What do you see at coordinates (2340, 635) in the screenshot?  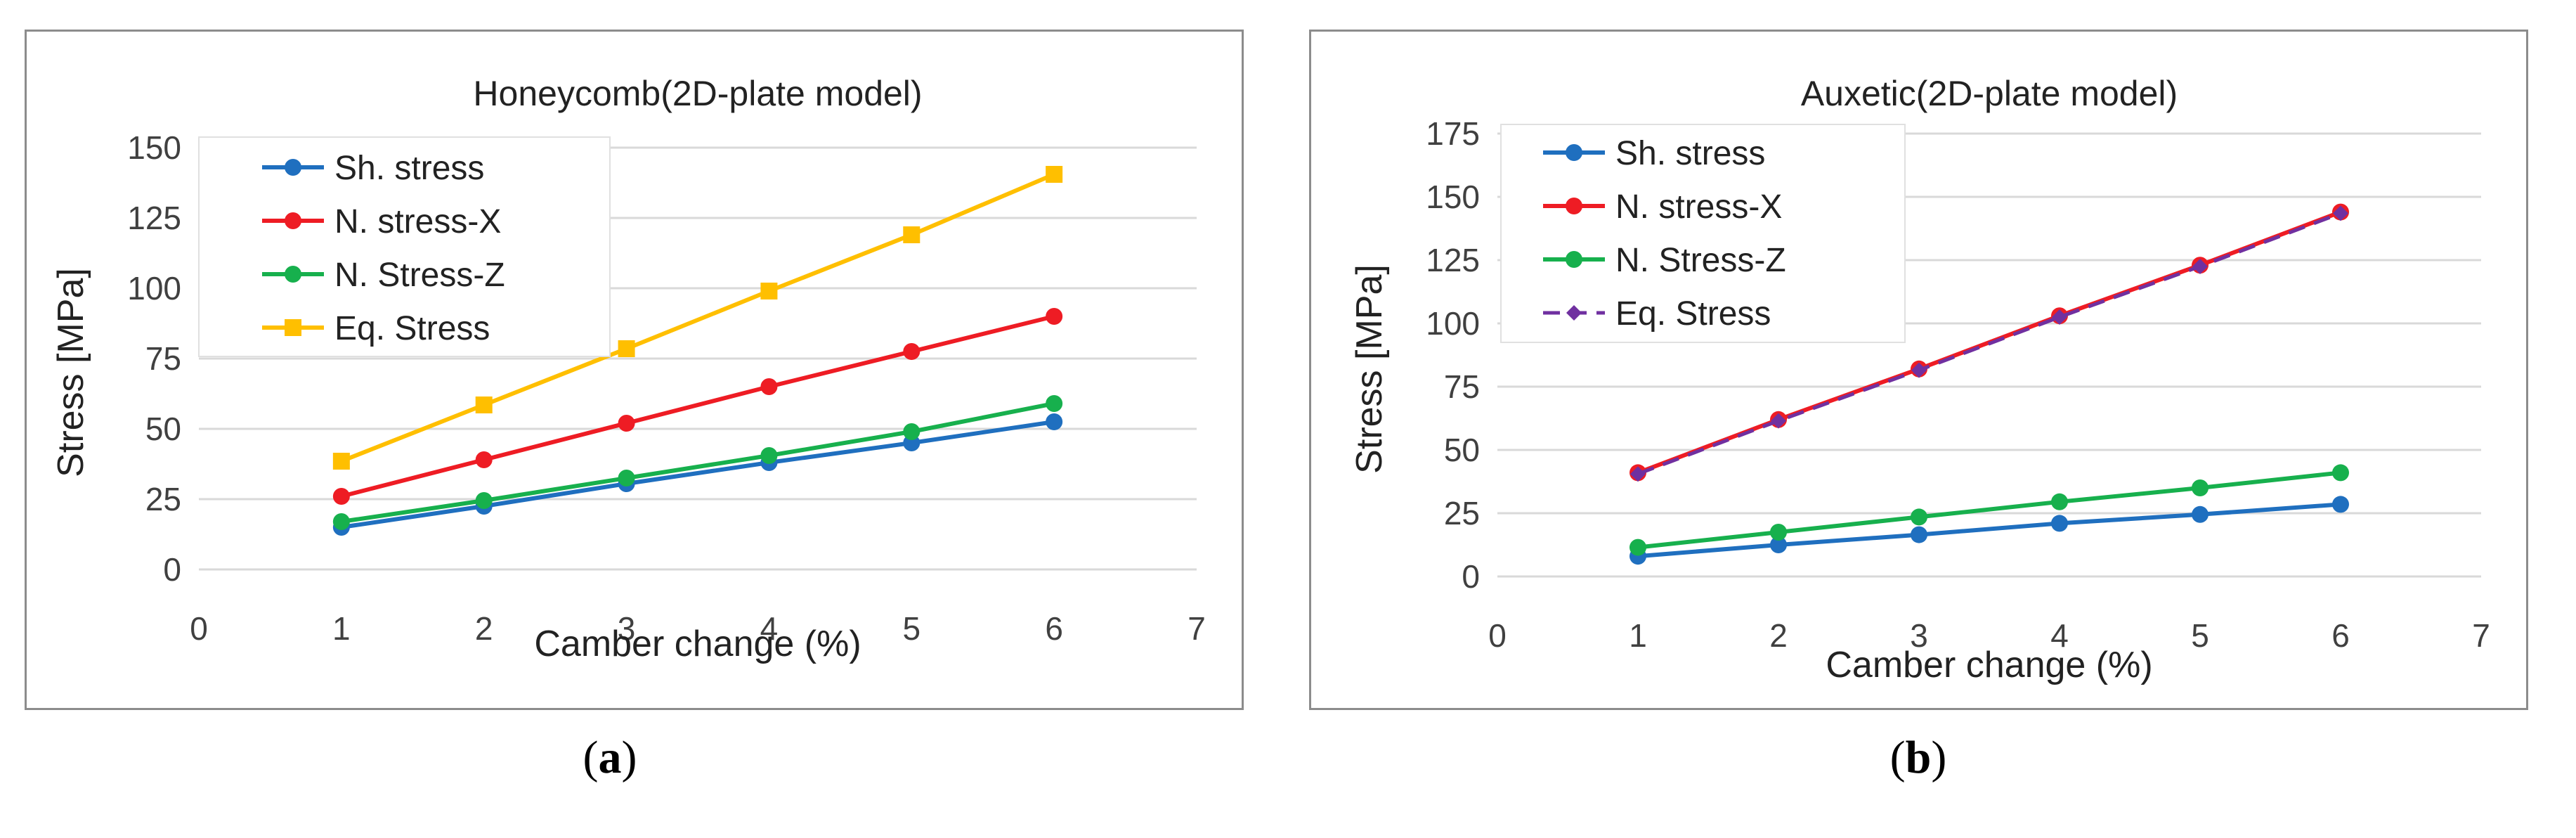 I see `xtick-label-b-6: 6` at bounding box center [2340, 635].